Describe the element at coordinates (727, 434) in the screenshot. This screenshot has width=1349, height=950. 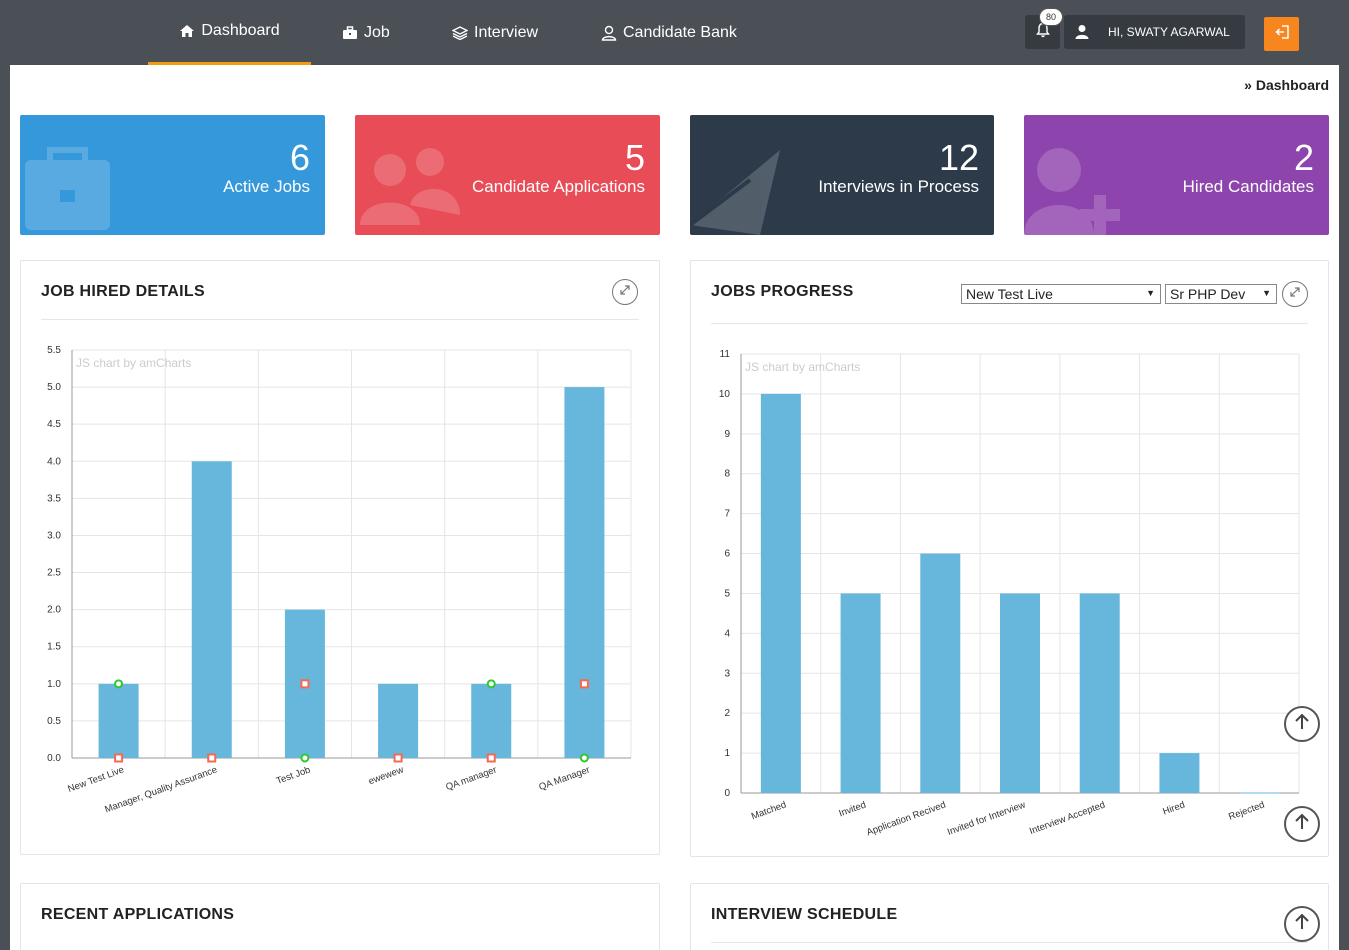
I see `y-tick-label: 9` at that location.